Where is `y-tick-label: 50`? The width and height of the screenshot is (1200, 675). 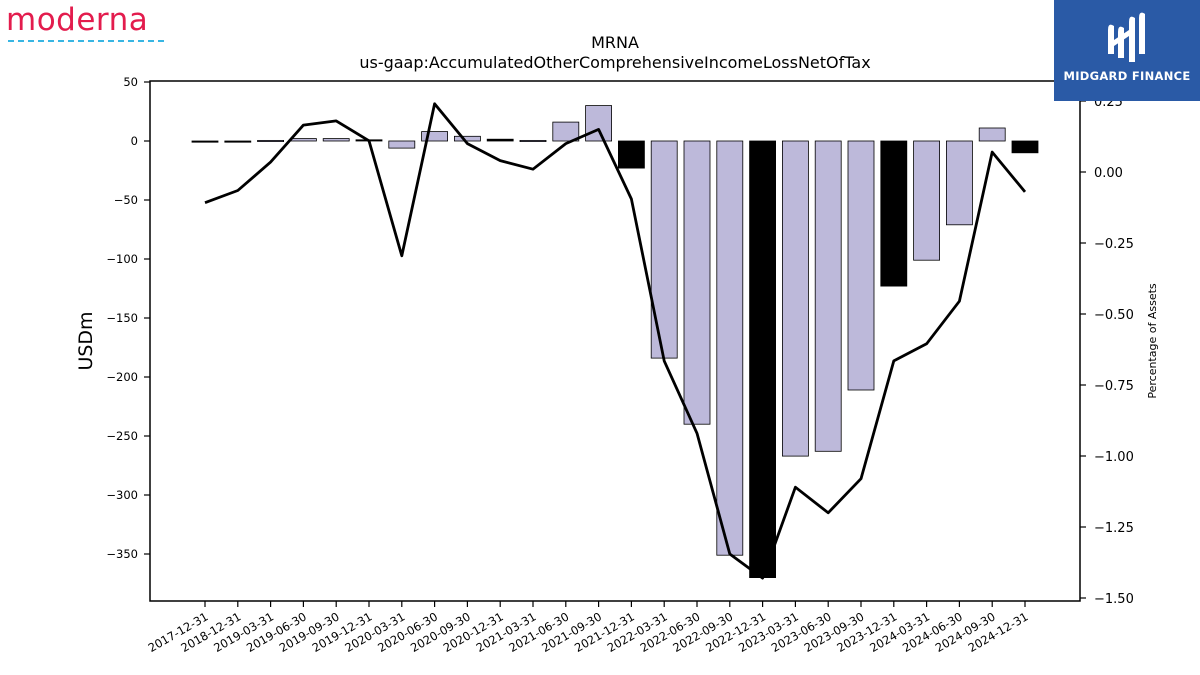 y-tick-label: 50 is located at coordinates (130, 82).